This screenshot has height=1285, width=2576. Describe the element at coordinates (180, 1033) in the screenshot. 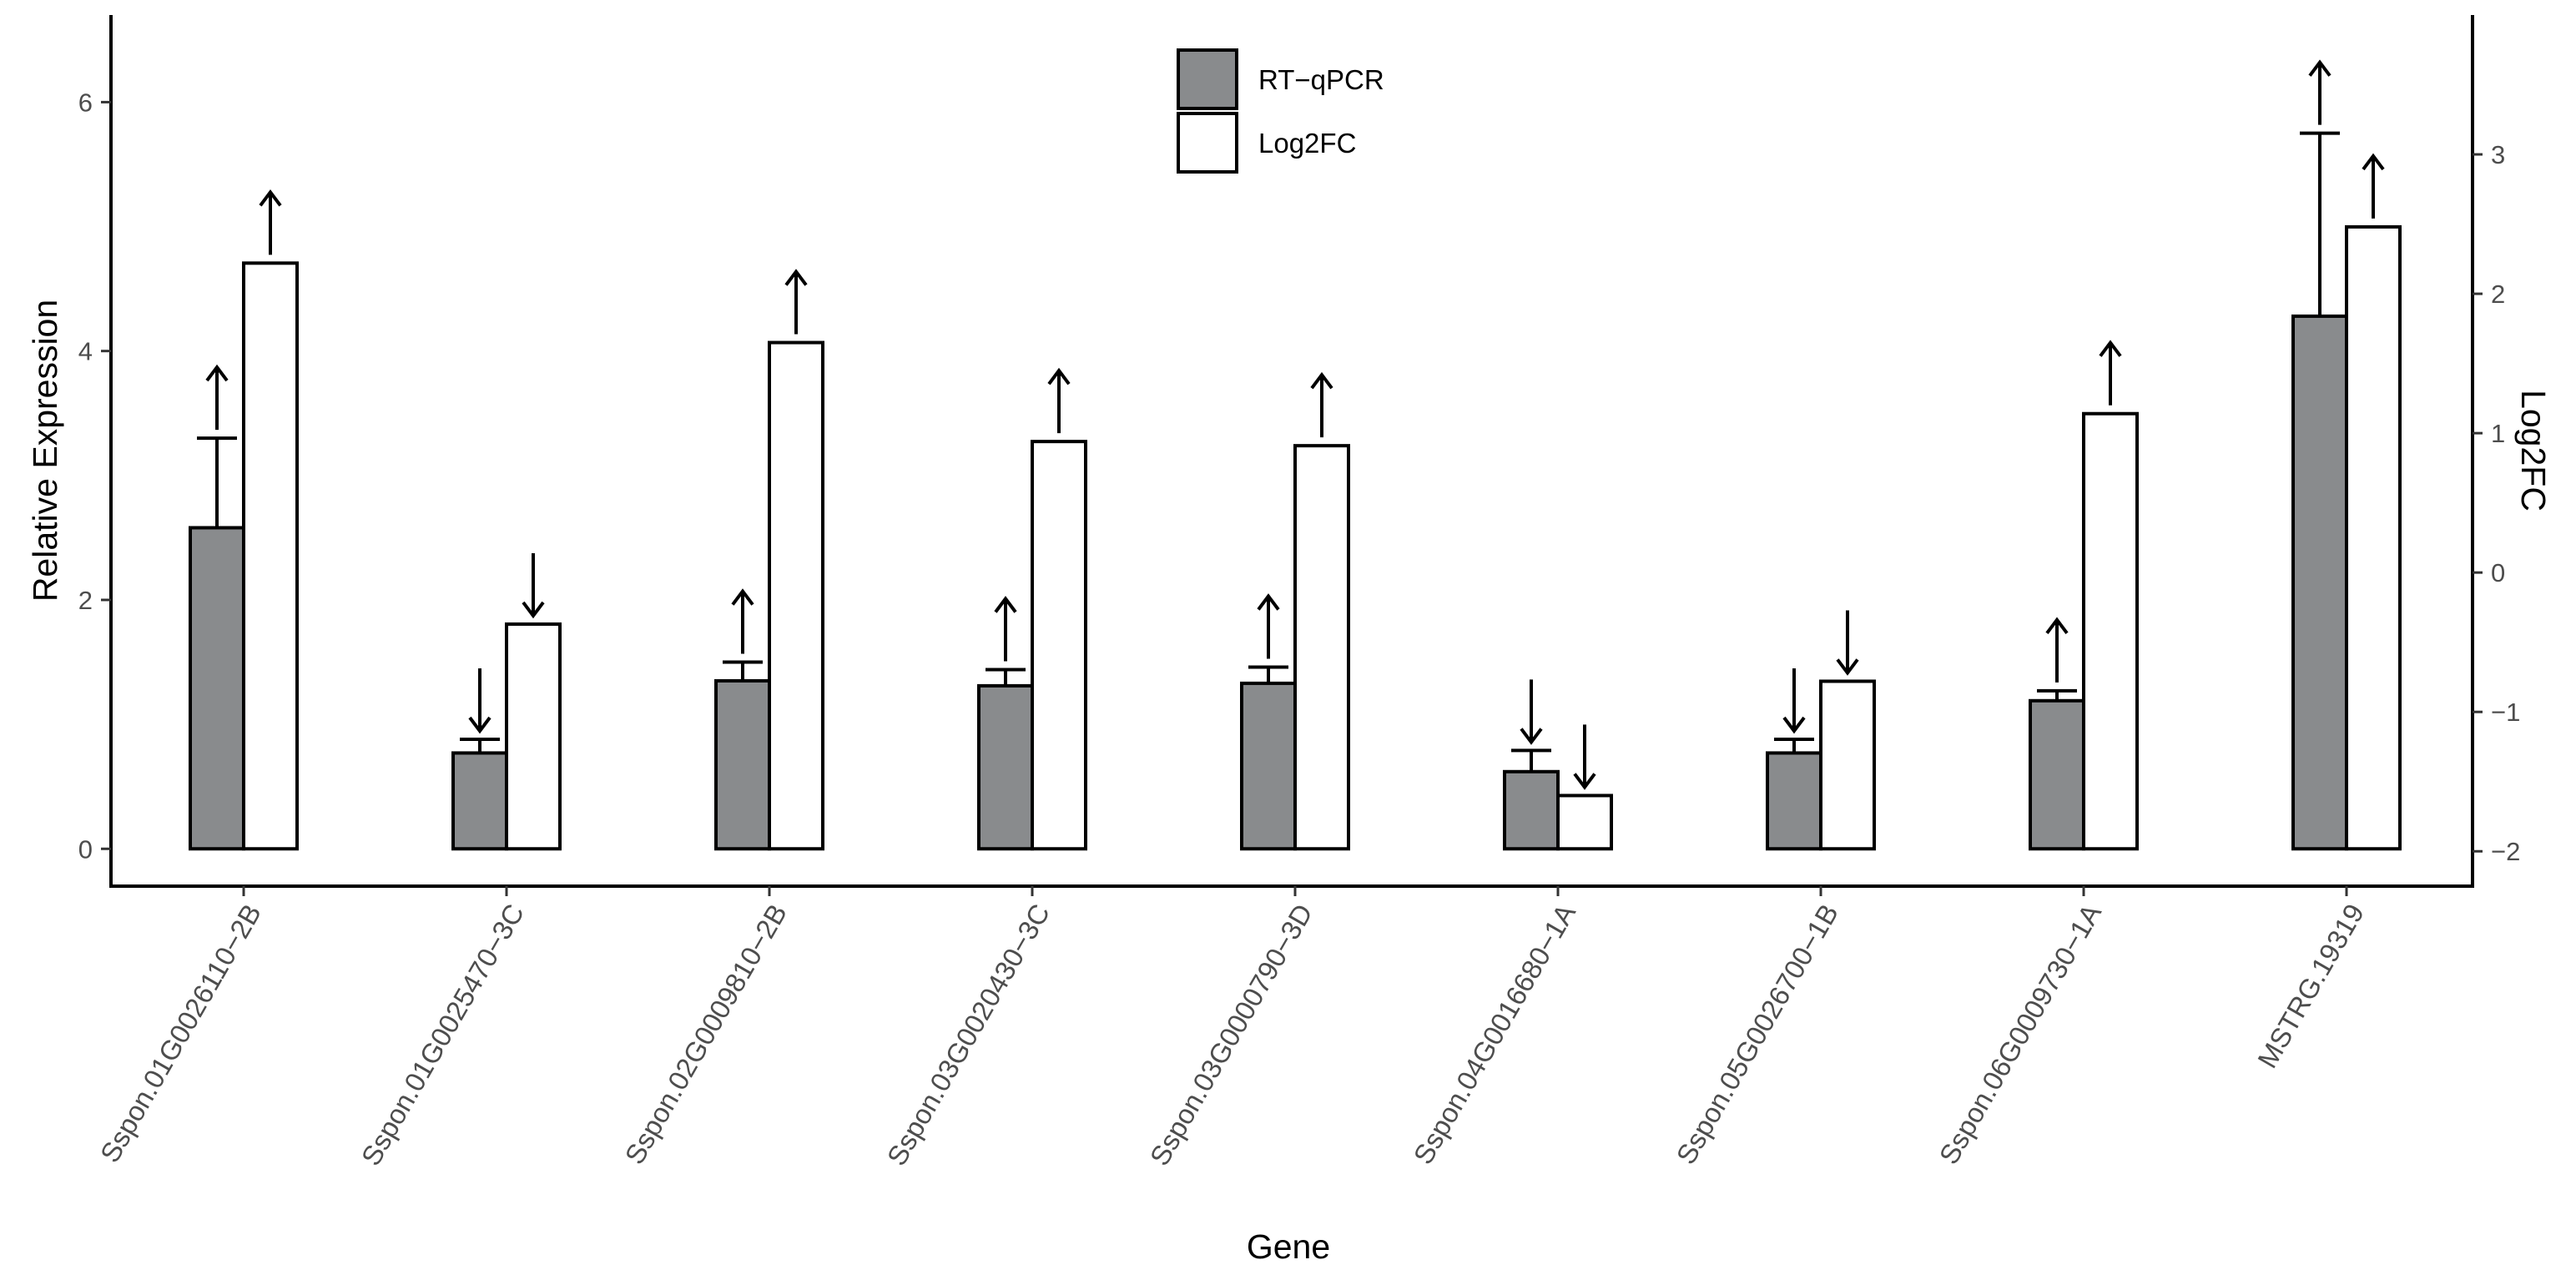

I see `x-tick-label: Sspon.01G0026110−2B` at that location.